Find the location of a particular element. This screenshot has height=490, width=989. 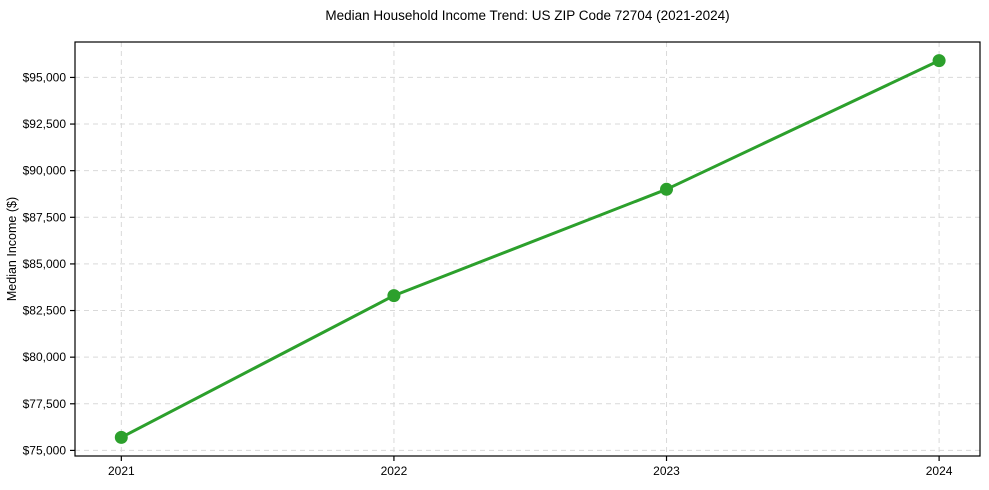

y-tick-label: $87,500 is located at coordinates (45, 217).